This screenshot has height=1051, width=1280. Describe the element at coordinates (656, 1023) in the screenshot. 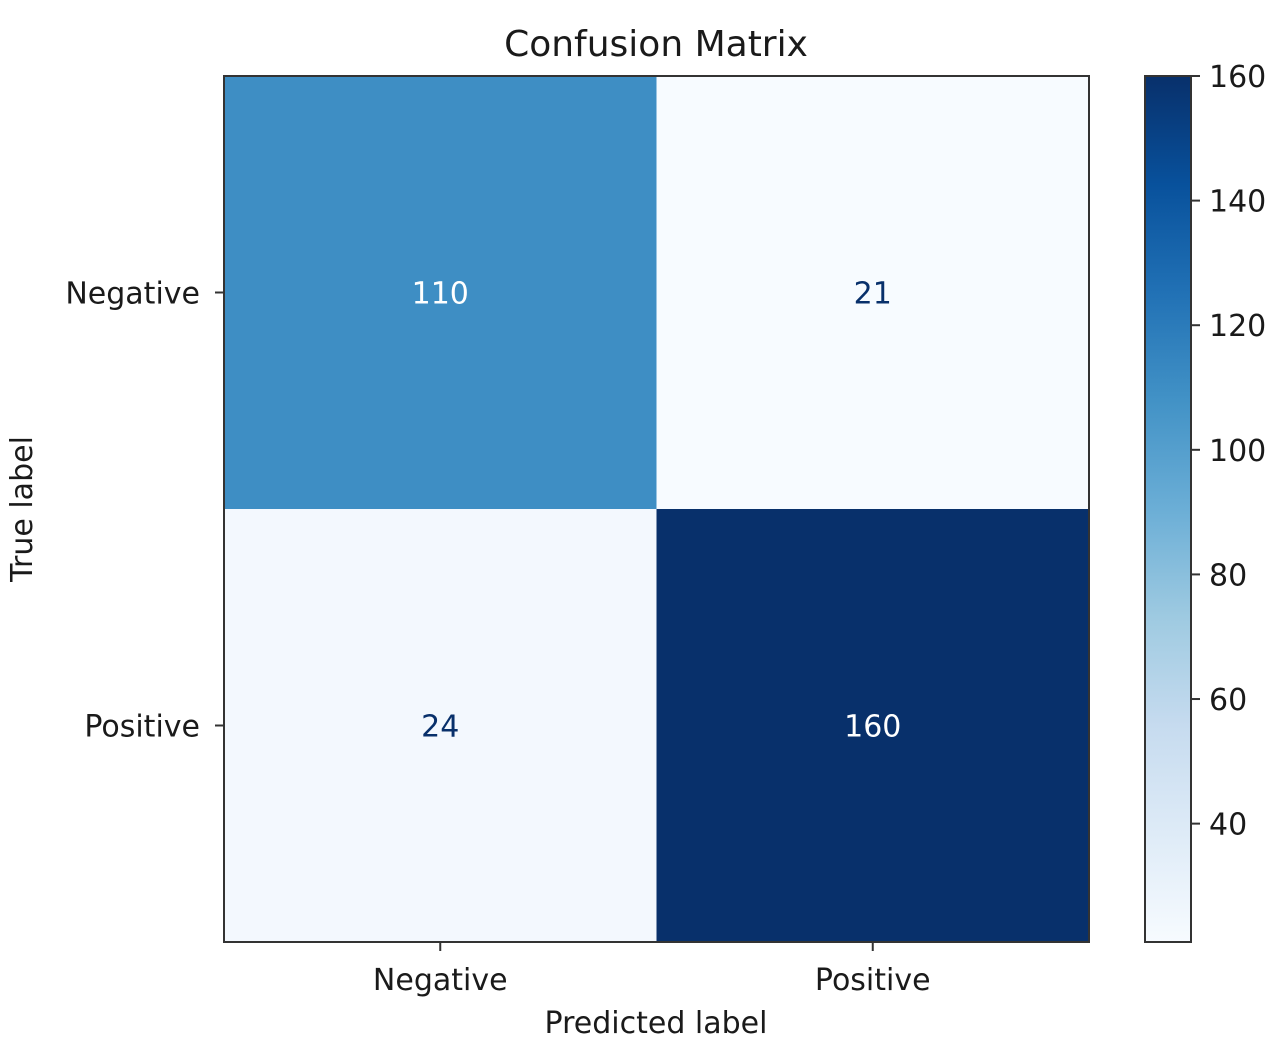

I see `x-axis-label: Predicted label` at that location.